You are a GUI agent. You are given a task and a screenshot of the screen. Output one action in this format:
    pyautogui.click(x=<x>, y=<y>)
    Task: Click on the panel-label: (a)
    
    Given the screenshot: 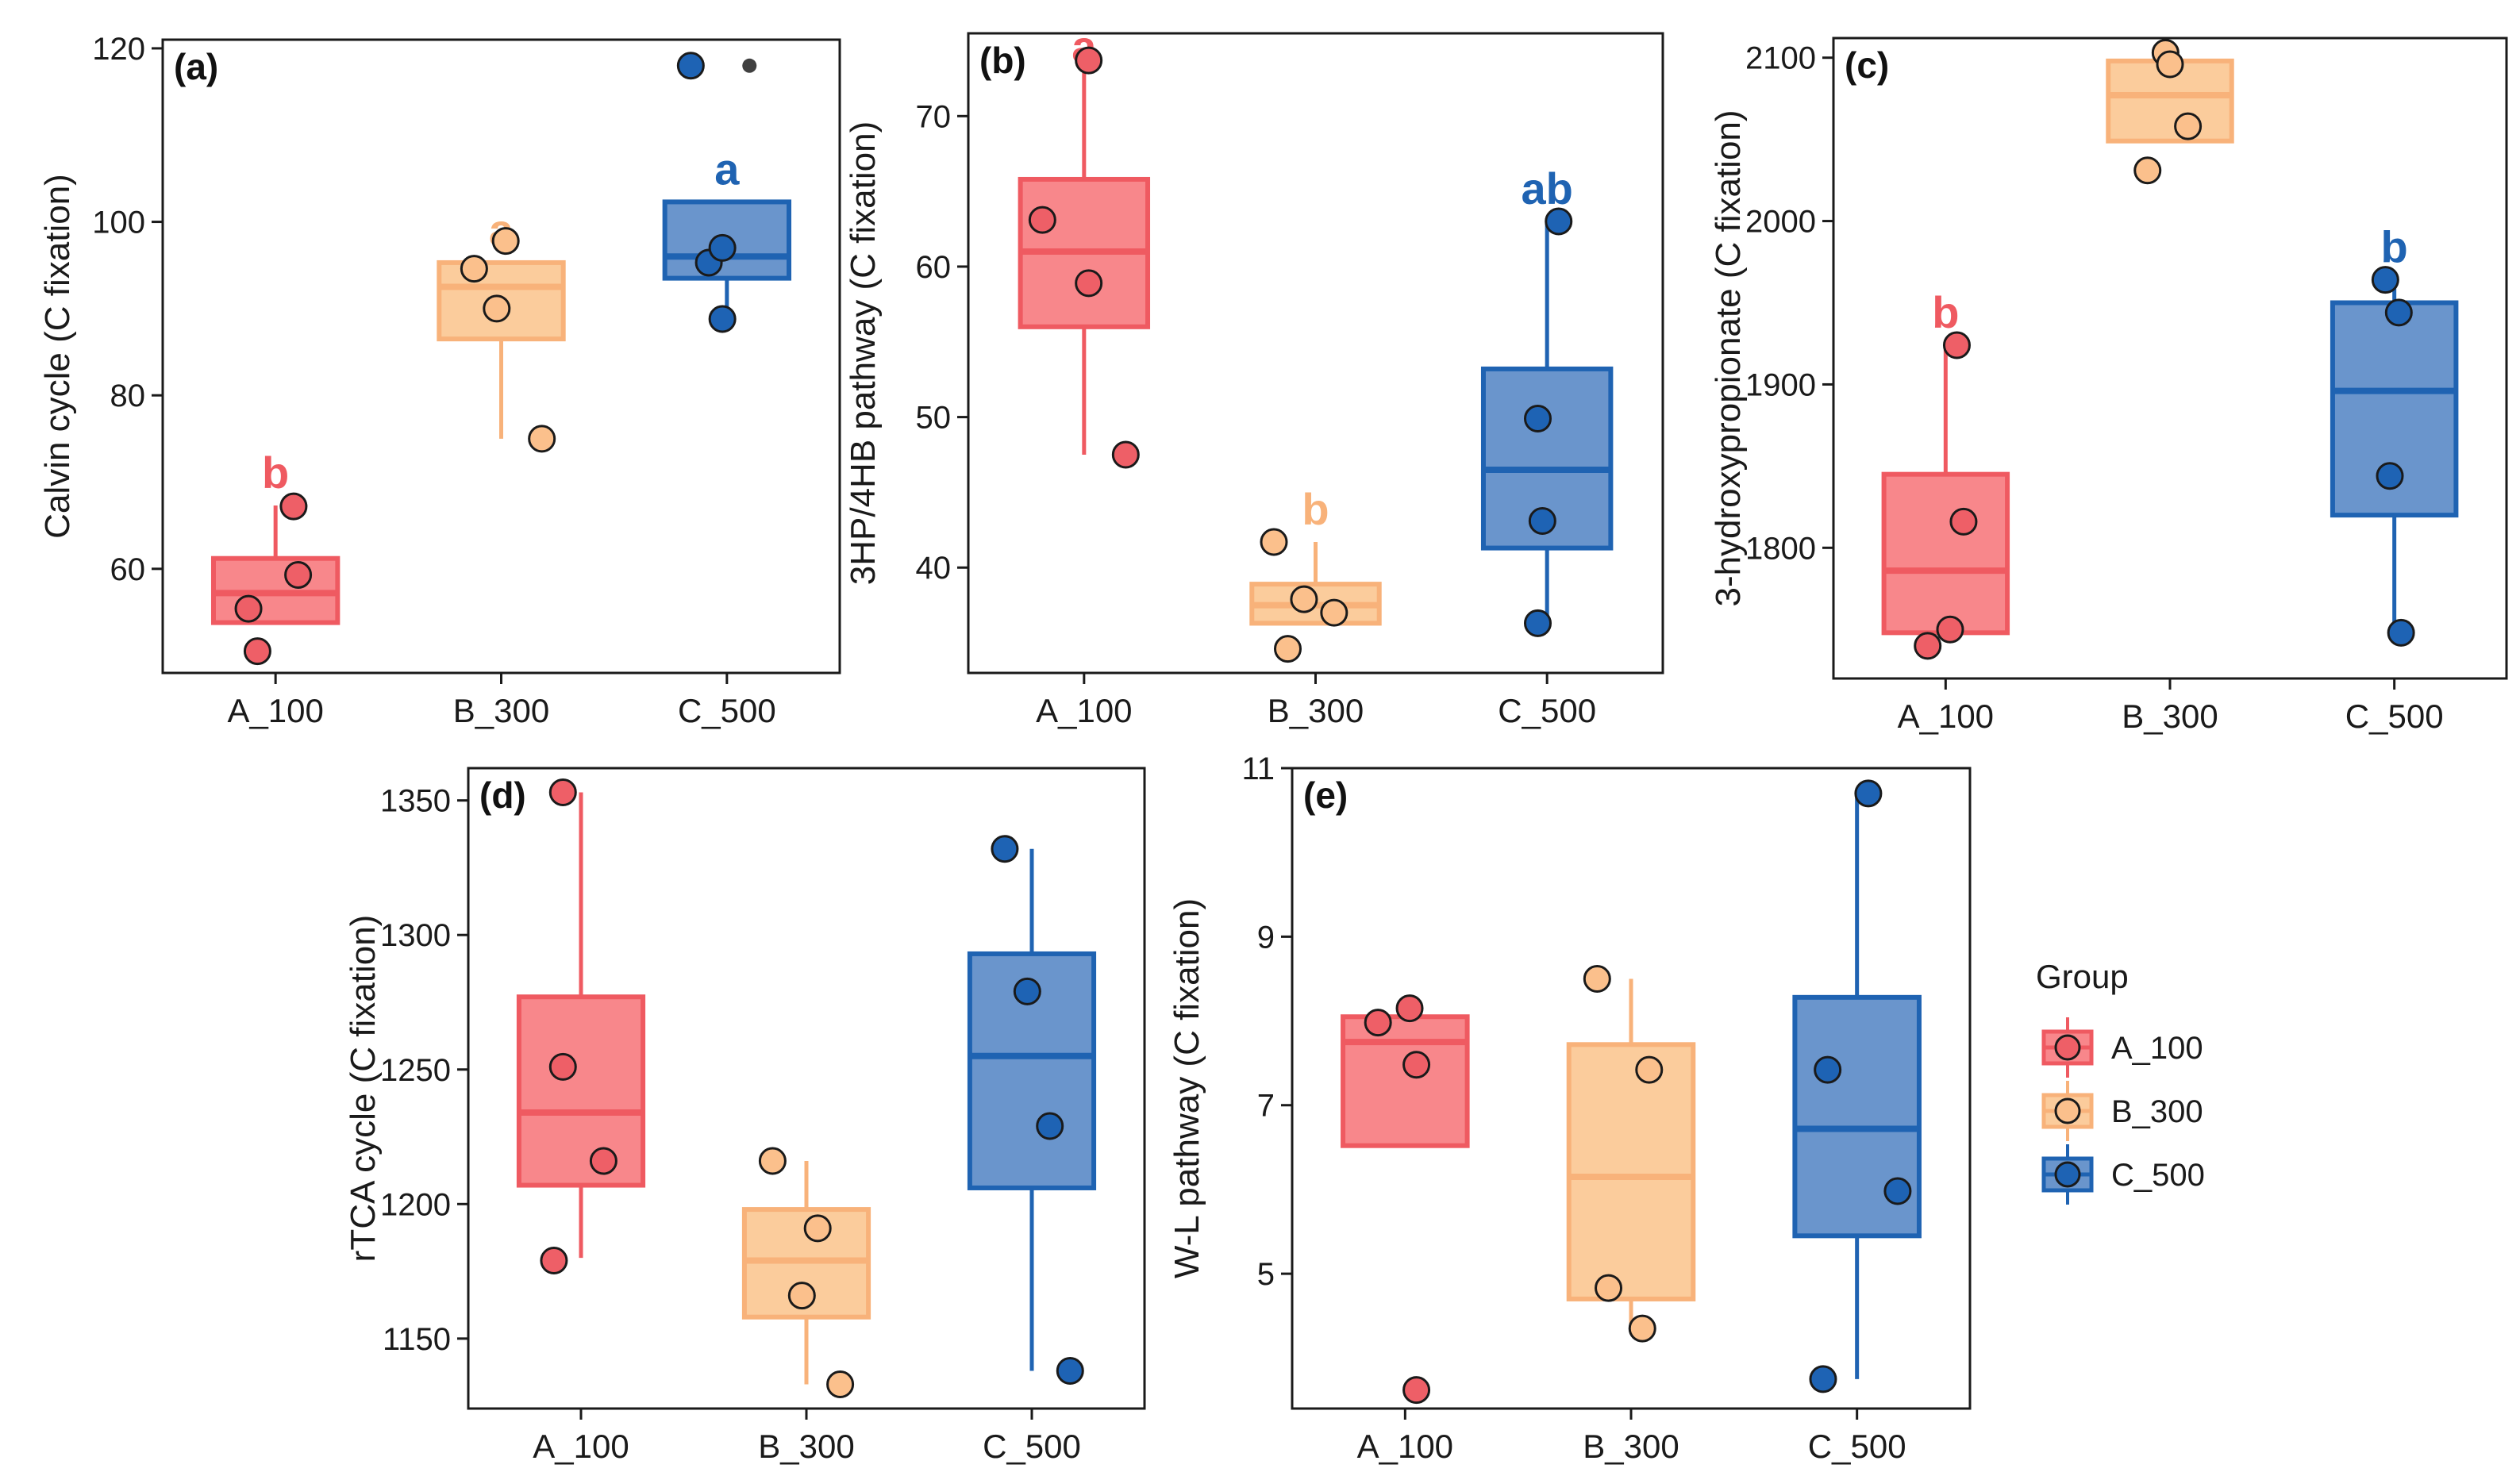 What is the action you would take?
    pyautogui.click(x=196, y=67)
    